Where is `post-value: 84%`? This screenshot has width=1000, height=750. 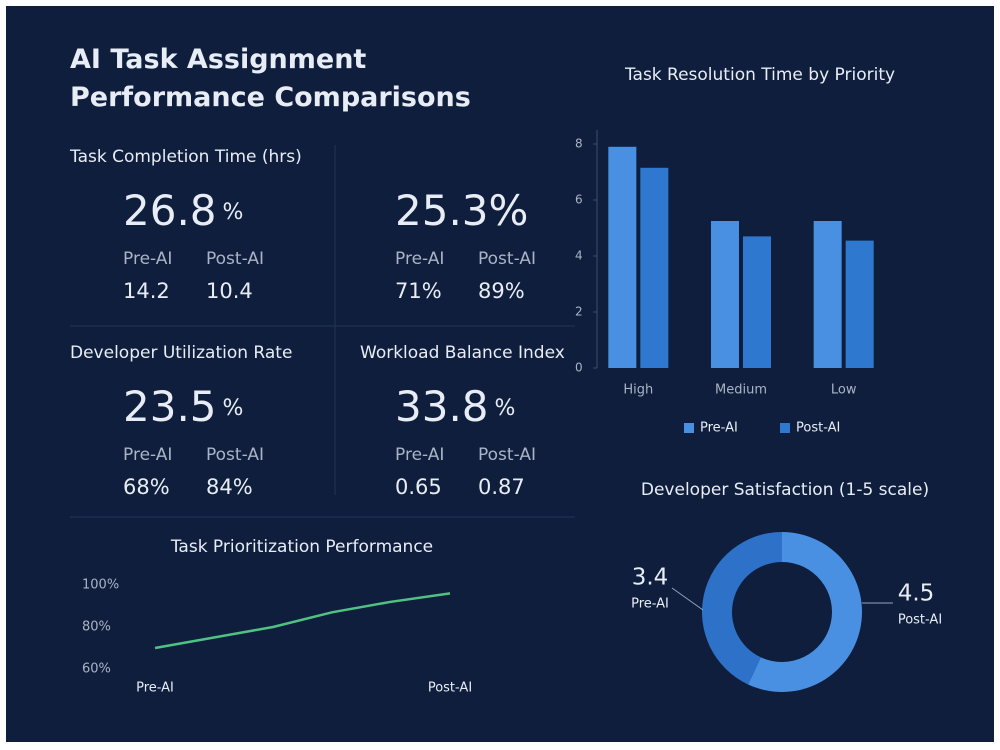
post-value: 84% is located at coordinates (229, 487).